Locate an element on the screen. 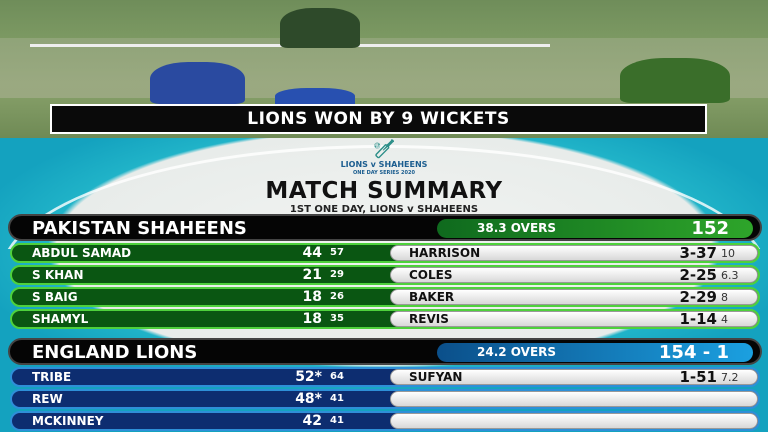 The width and height of the screenshot is (768, 432). overs: 38.3 OVERS is located at coordinates (517, 228).